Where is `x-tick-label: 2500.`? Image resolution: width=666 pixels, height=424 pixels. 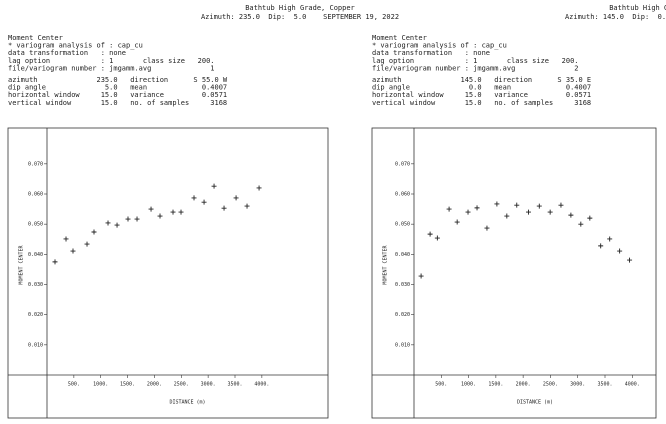 x-tick-label: 2500. is located at coordinates (550, 385).